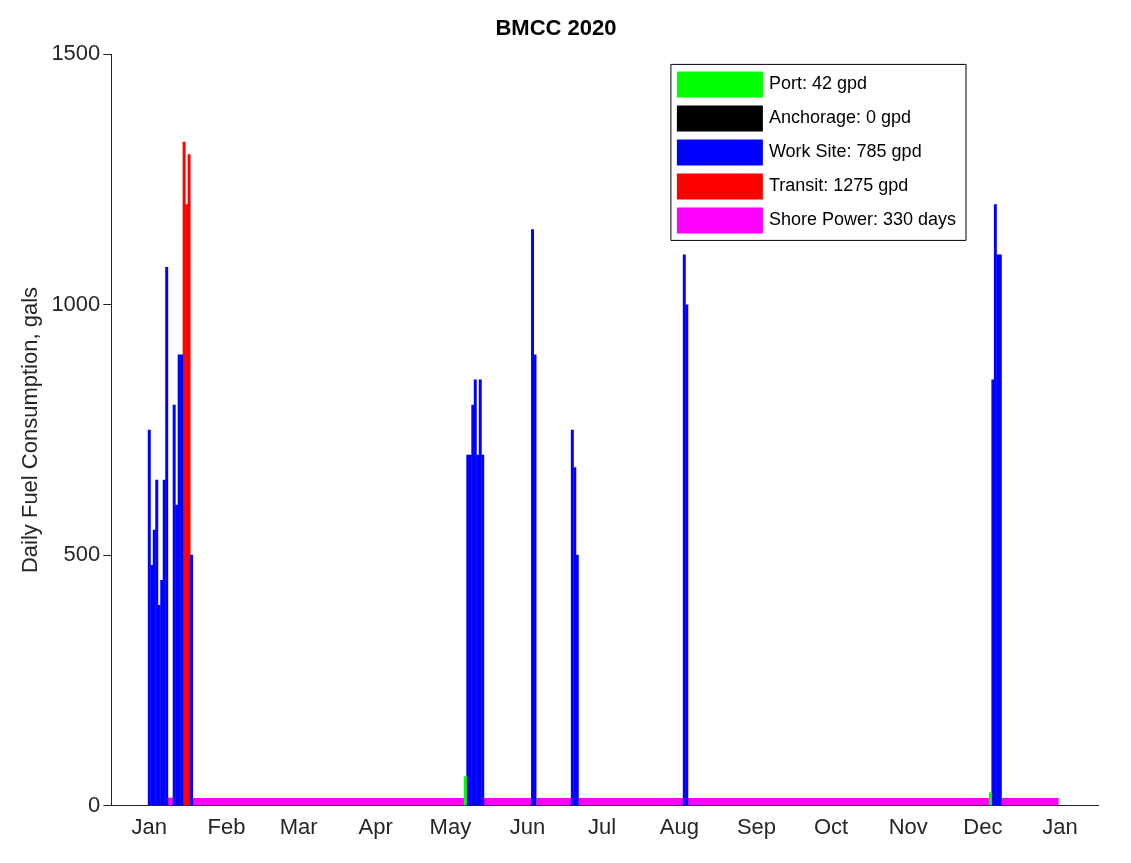  What do you see at coordinates (375, 826) in the screenshot?
I see `x-tick-label: Apr` at bounding box center [375, 826].